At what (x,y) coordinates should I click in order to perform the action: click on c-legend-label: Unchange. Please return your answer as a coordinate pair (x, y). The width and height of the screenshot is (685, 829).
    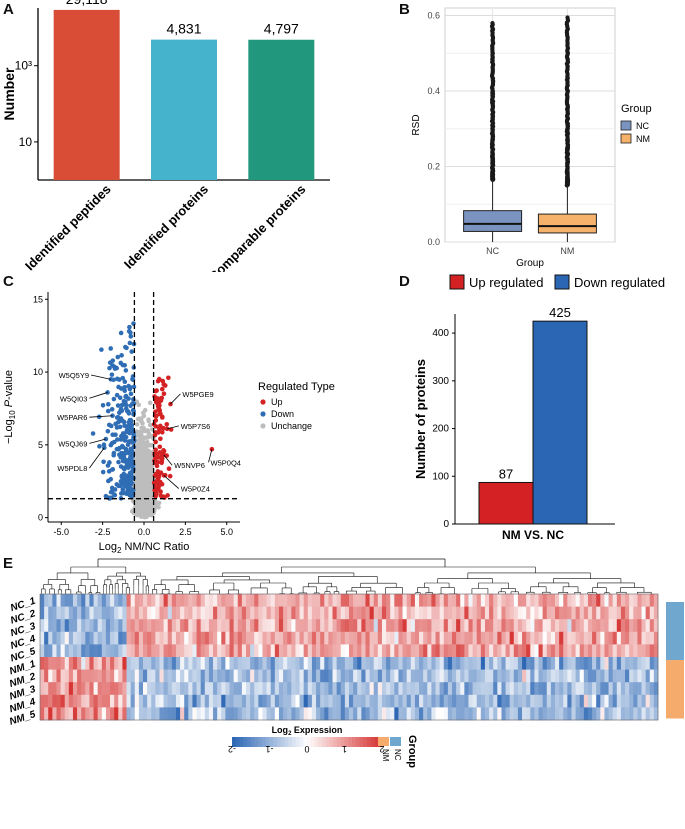
    Looking at the image, I should click on (291, 426).